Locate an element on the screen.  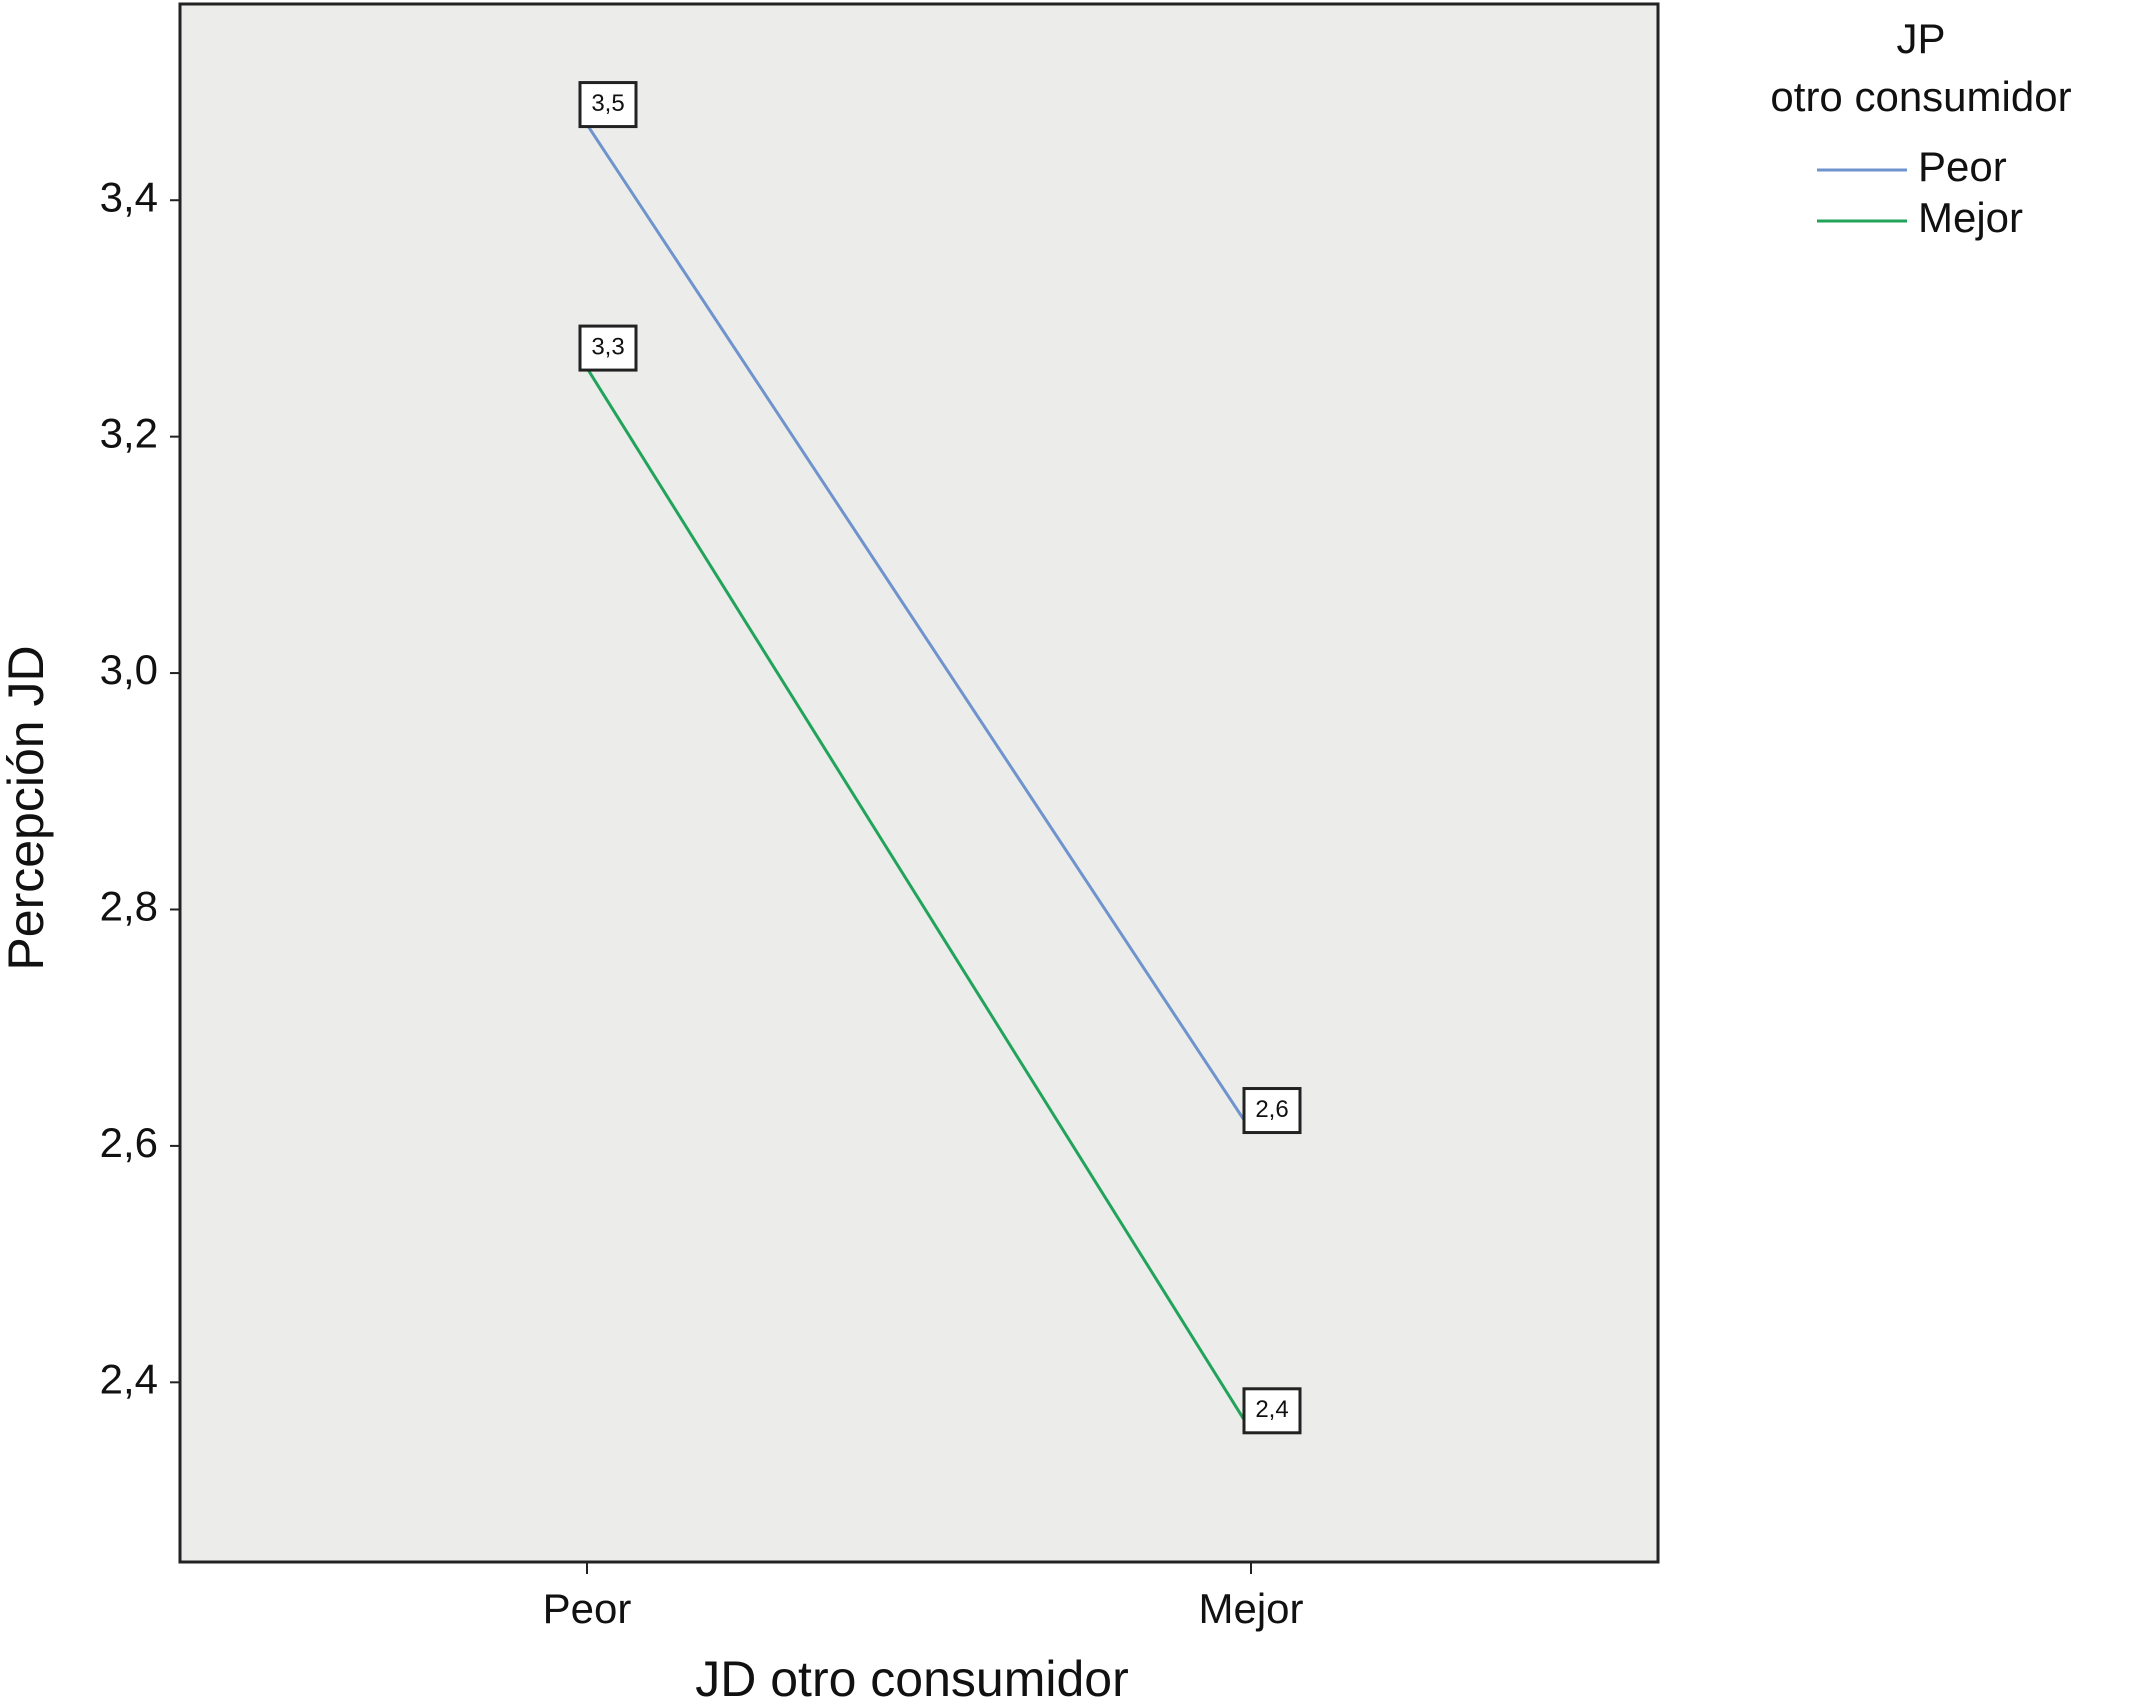
value-label: 2,4 is located at coordinates (1271, 1409).